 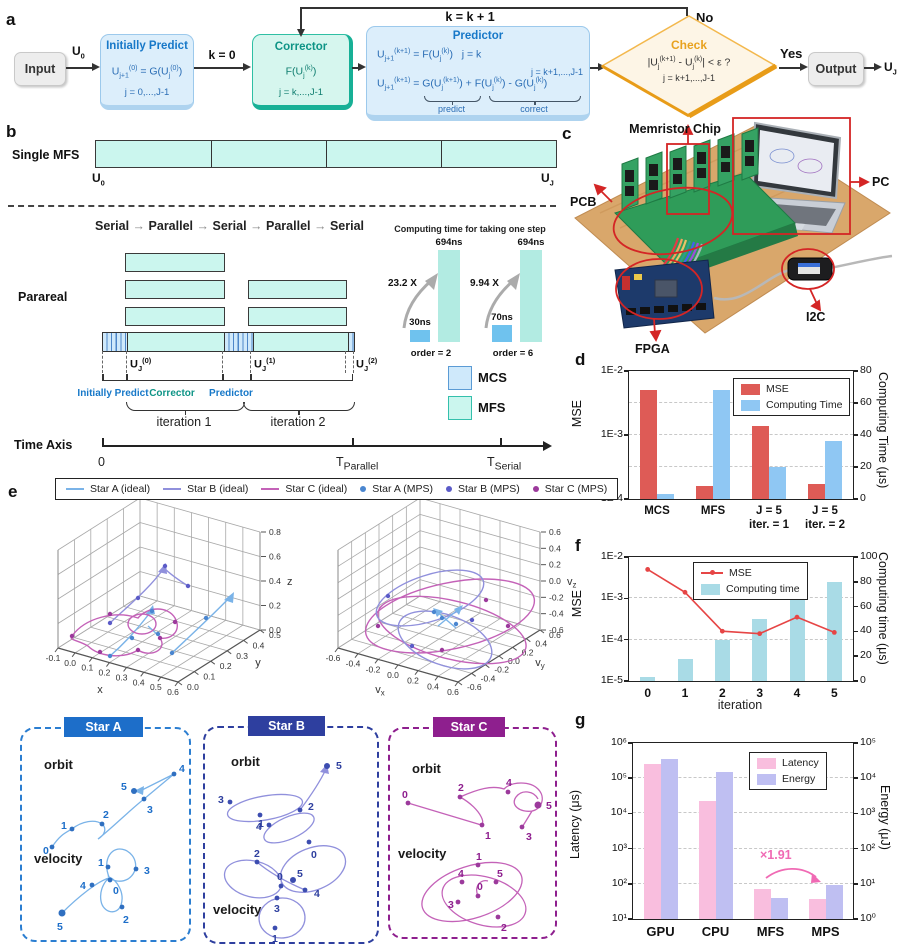 What do you see at coordinates (470, 229) in the screenshot?
I see `inset-title: Computing time for taking one step` at bounding box center [470, 229].